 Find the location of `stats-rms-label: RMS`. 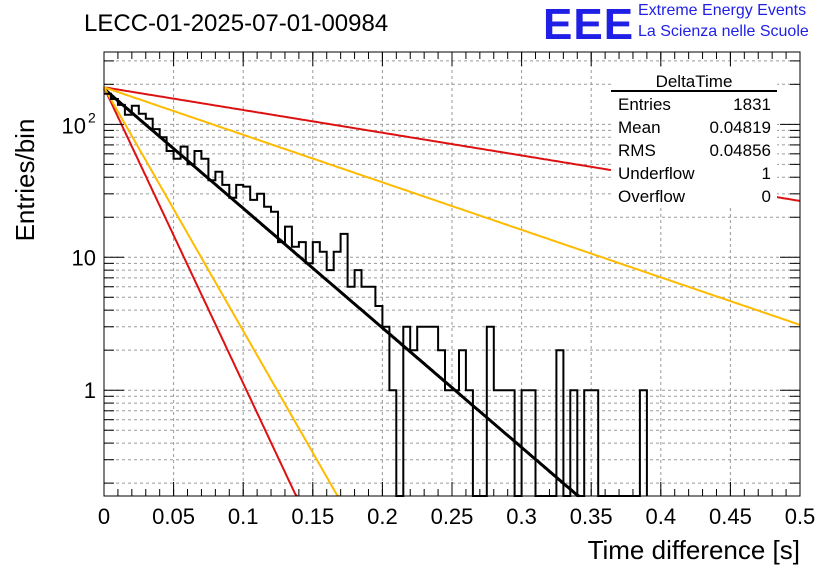

stats-rms-label: RMS is located at coordinates (637, 150).